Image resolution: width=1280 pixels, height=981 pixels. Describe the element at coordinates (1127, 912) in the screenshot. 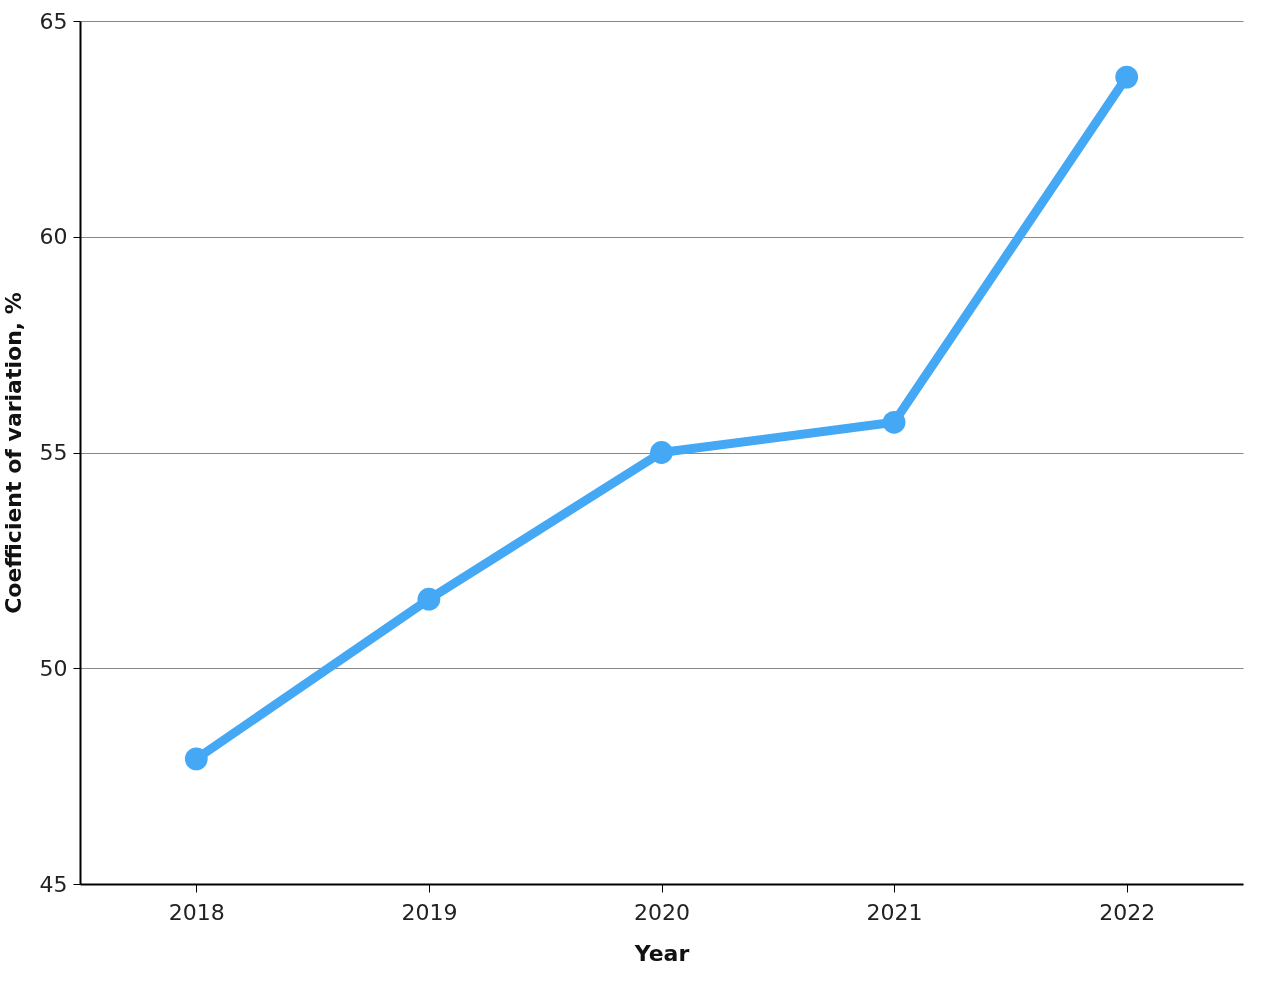

I see `x-tick-label: 2022` at that location.